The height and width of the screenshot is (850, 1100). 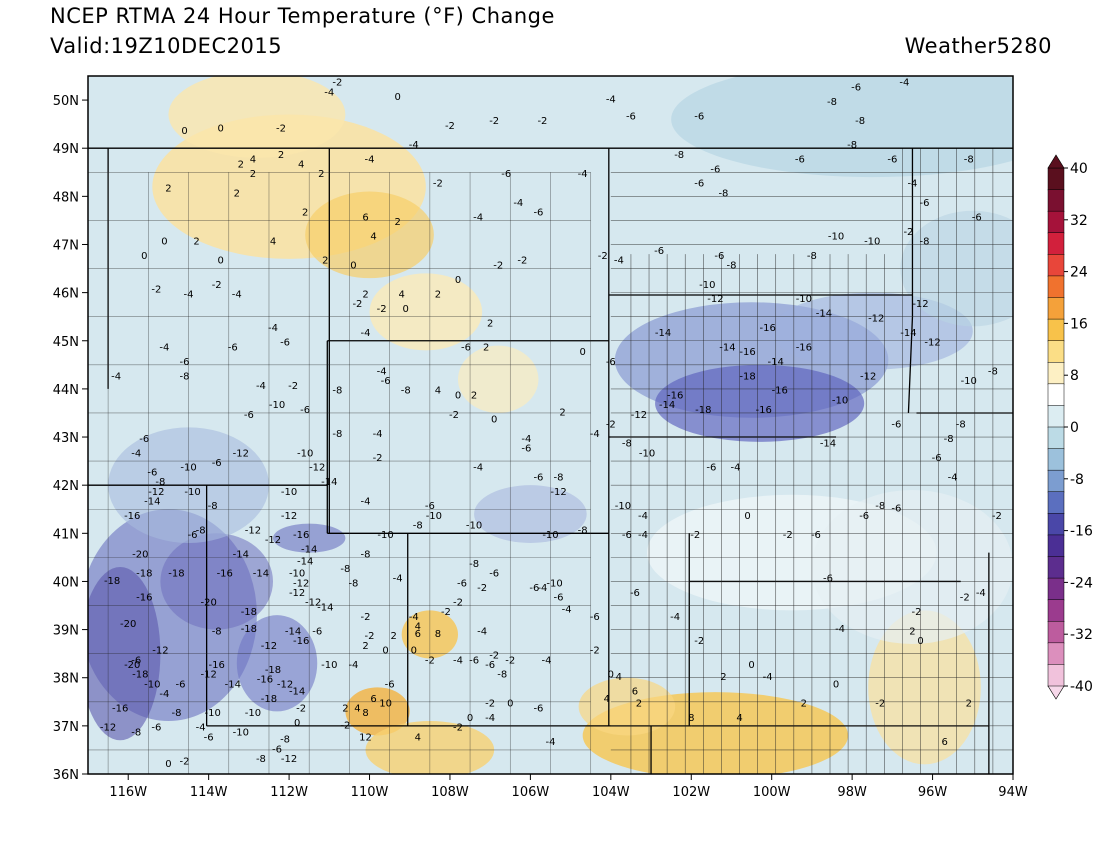 I want to click on lon-label: 116W, so click(x=128, y=792).